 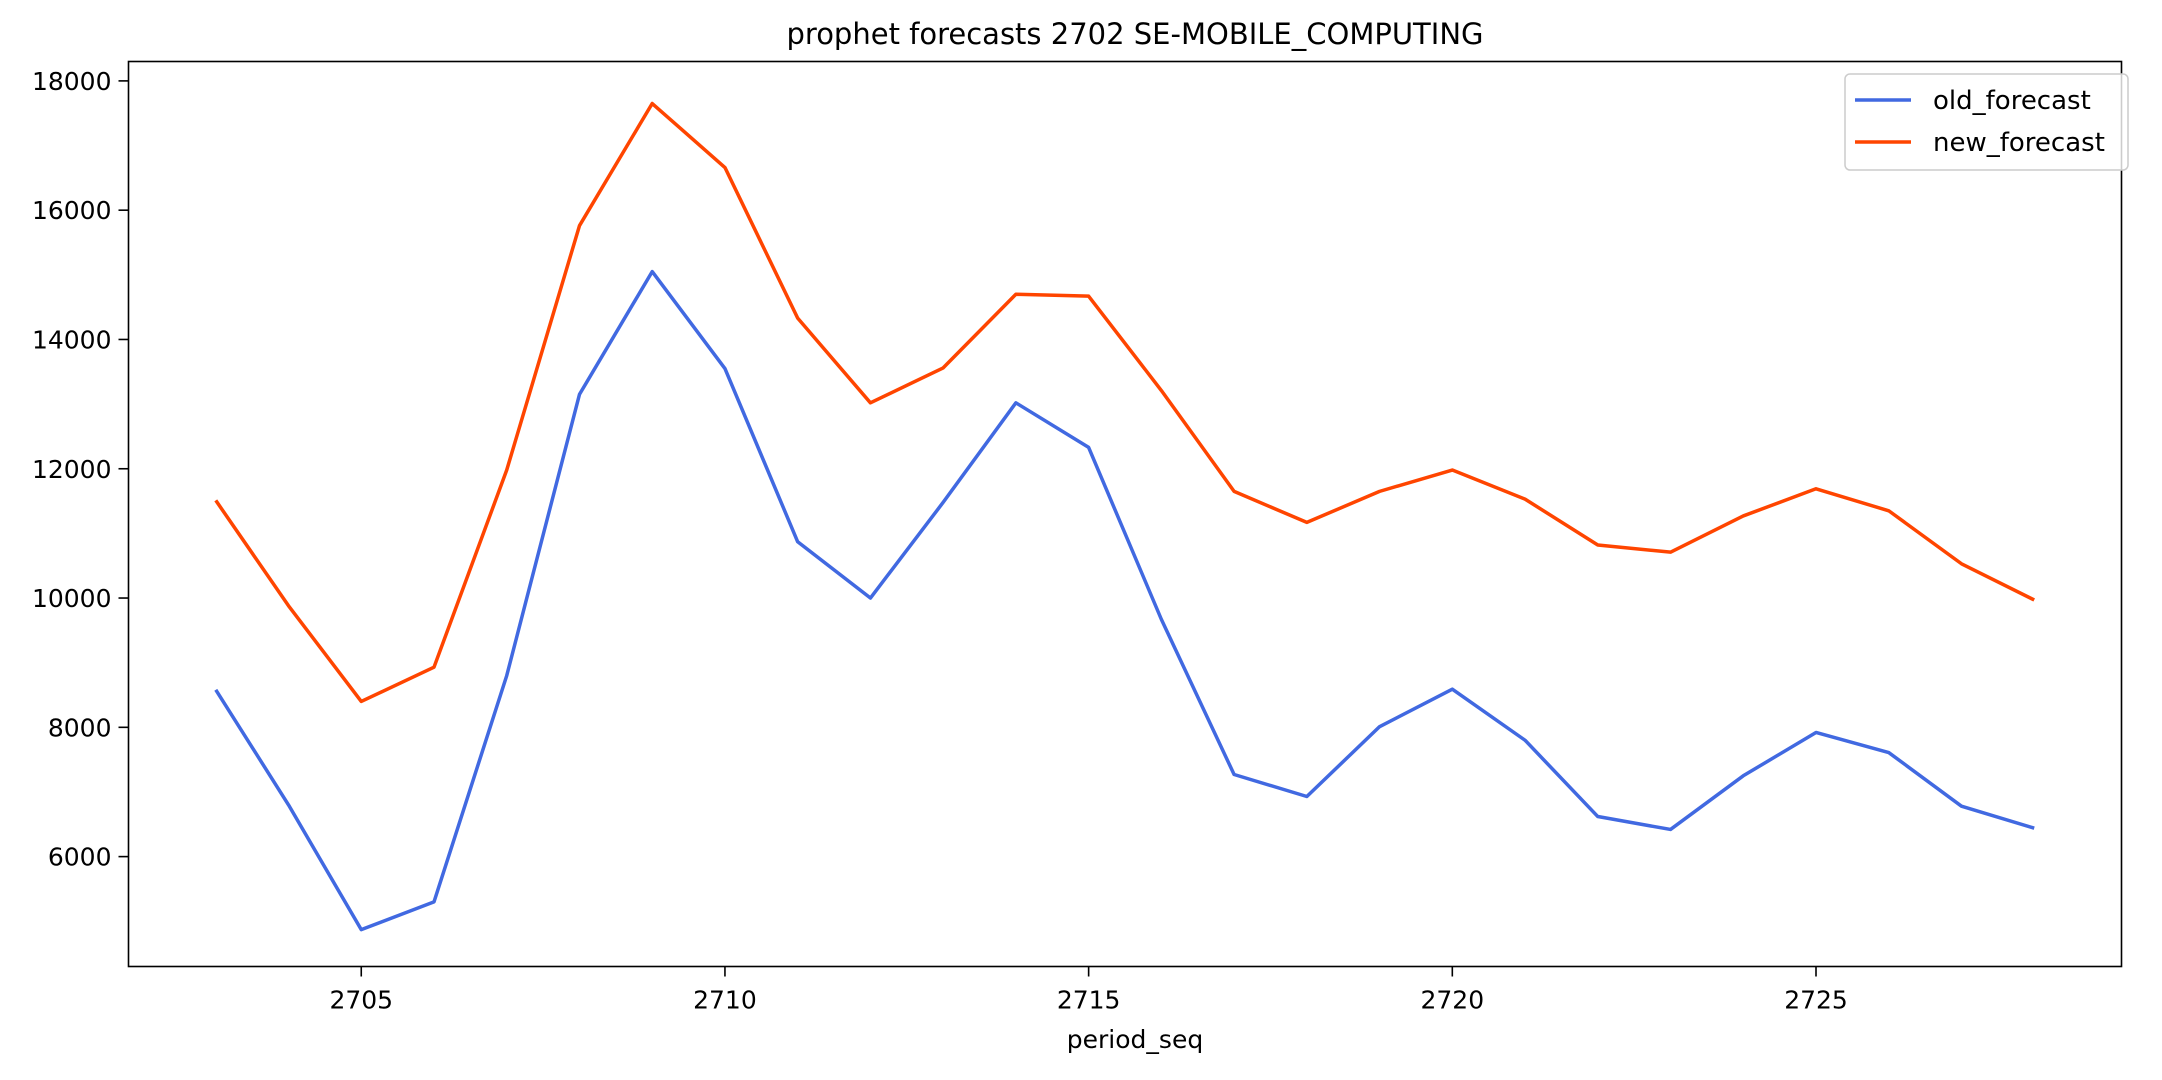 What do you see at coordinates (1135, 1039) in the screenshot?
I see `x-axis-label: period_seq` at bounding box center [1135, 1039].